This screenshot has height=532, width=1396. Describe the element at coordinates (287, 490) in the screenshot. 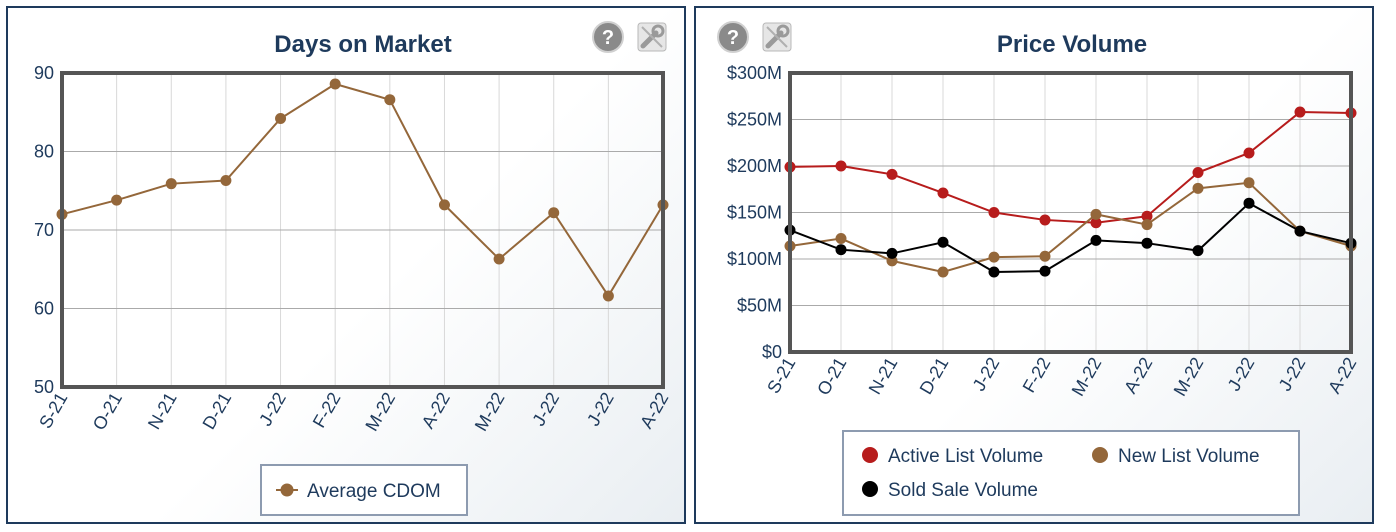

I see `legend-marker-average-cdom` at that location.